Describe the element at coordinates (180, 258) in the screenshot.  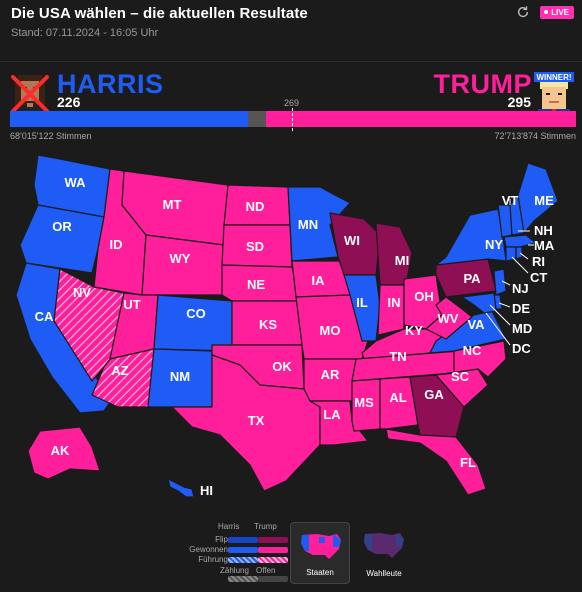
I see `label-wy: WY` at that location.